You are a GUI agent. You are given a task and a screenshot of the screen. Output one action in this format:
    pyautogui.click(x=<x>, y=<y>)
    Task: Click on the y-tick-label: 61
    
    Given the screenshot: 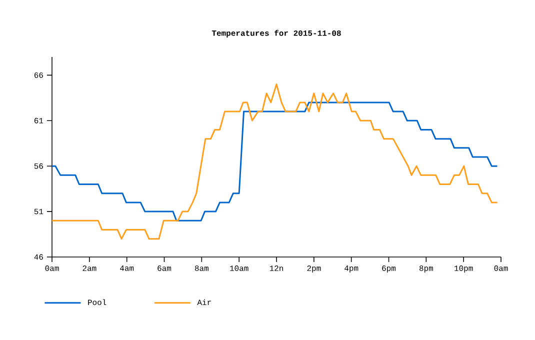 What is the action you would take?
    pyautogui.click(x=39, y=121)
    